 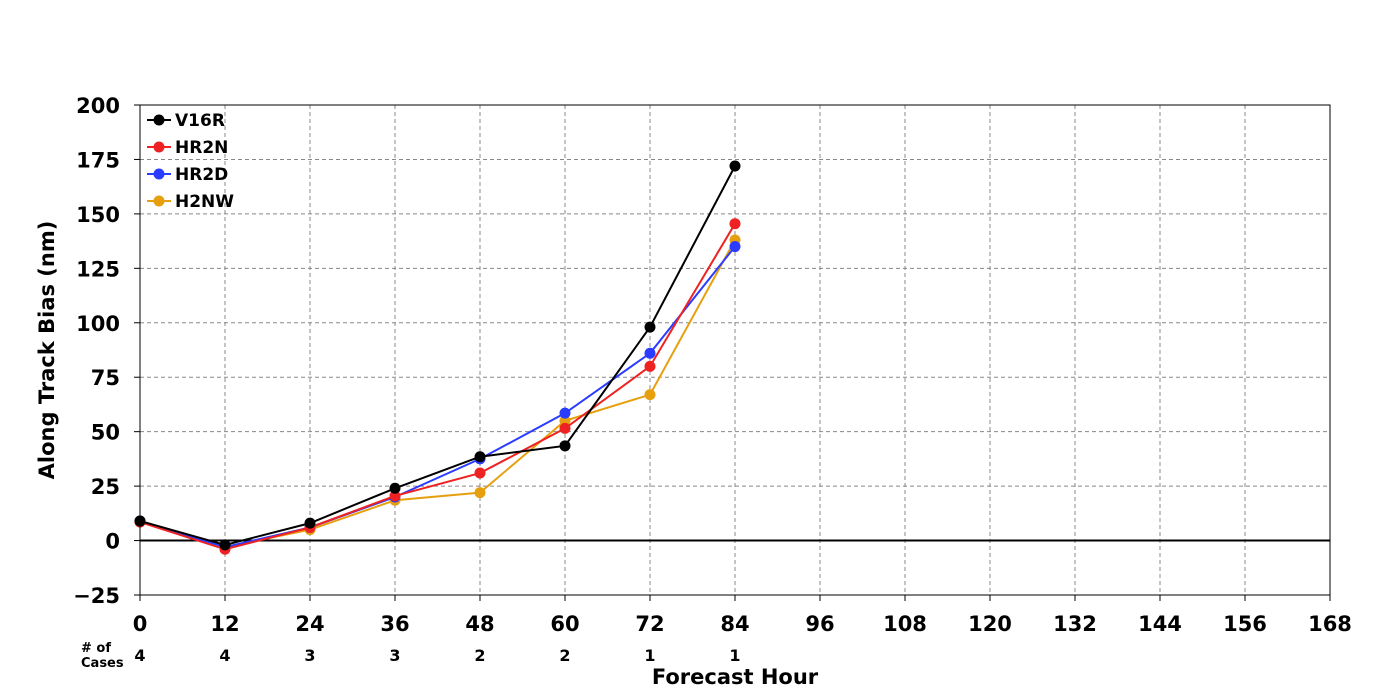 I want to click on x-tick-label: 0, so click(x=140, y=624).